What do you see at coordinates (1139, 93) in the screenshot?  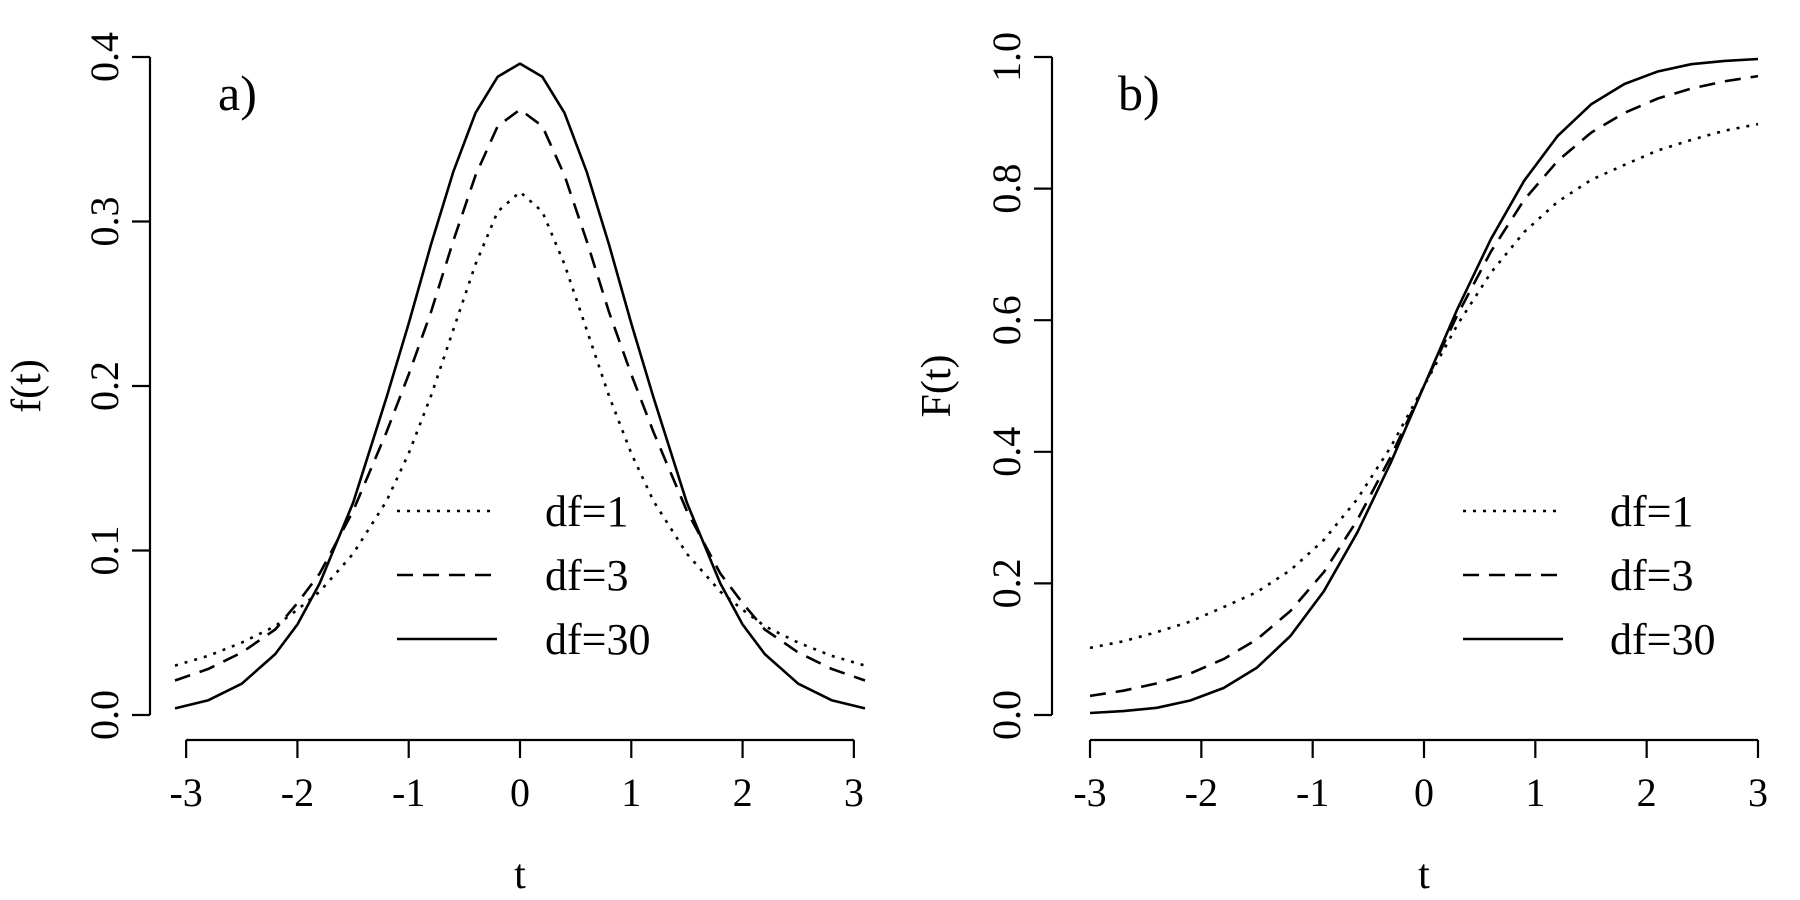 I see `panel-b-panel-label: b)` at bounding box center [1139, 93].